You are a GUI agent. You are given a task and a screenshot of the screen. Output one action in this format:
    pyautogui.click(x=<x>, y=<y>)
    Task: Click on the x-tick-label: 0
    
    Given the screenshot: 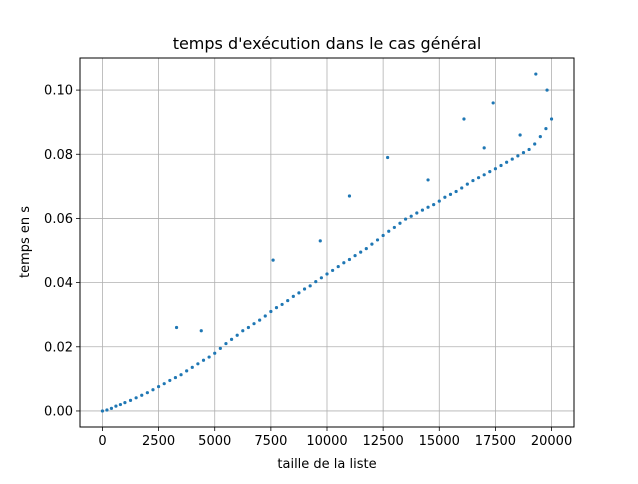 What is the action you would take?
    pyautogui.click(x=102, y=441)
    